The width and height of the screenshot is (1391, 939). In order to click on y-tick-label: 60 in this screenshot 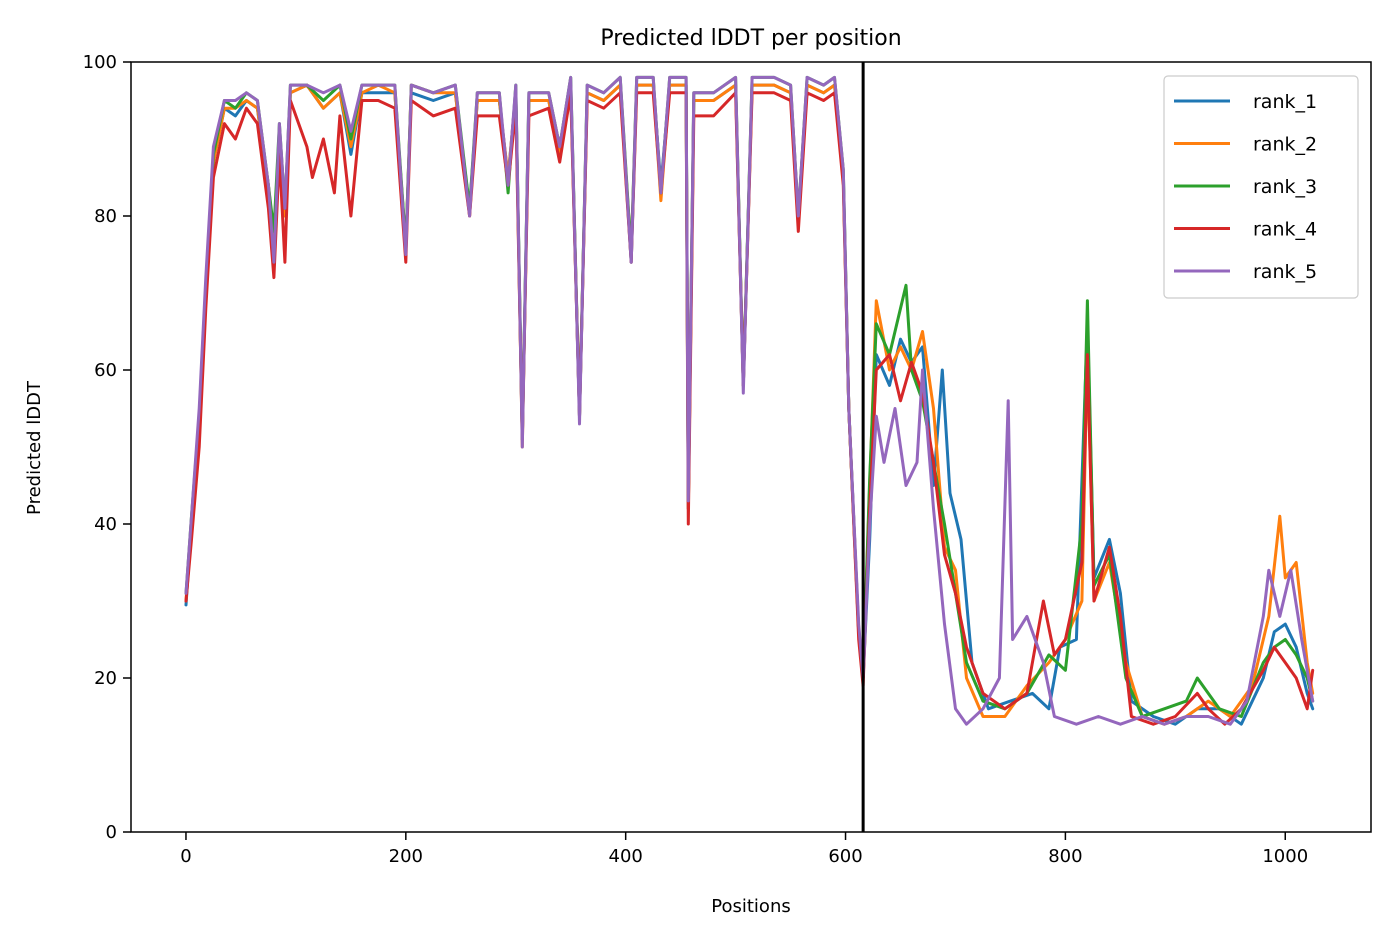, I will do `click(105, 370)`.